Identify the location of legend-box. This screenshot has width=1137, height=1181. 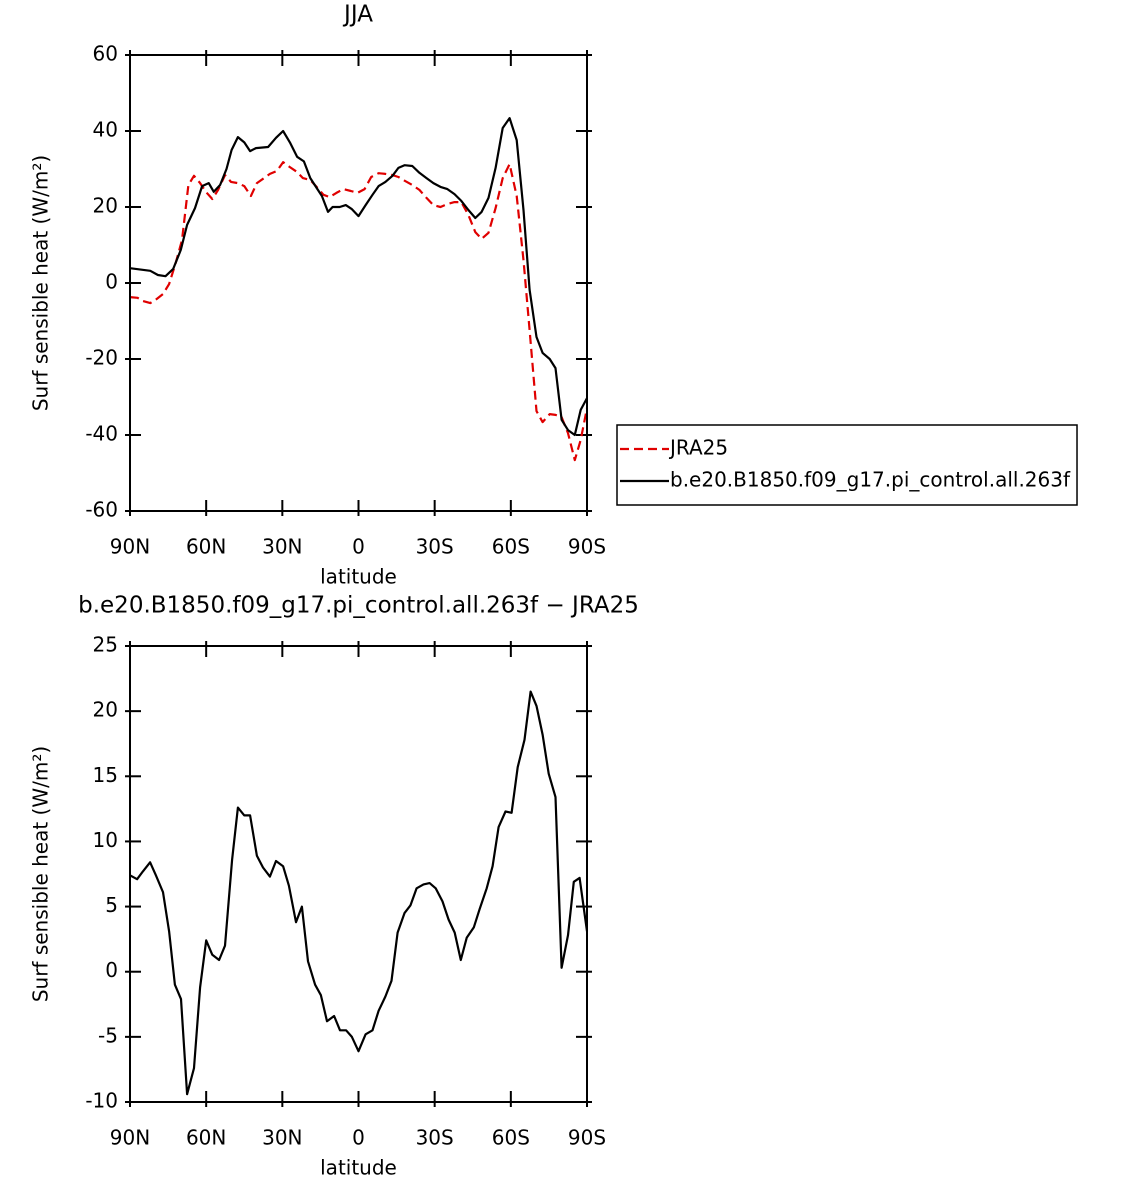
(847, 465).